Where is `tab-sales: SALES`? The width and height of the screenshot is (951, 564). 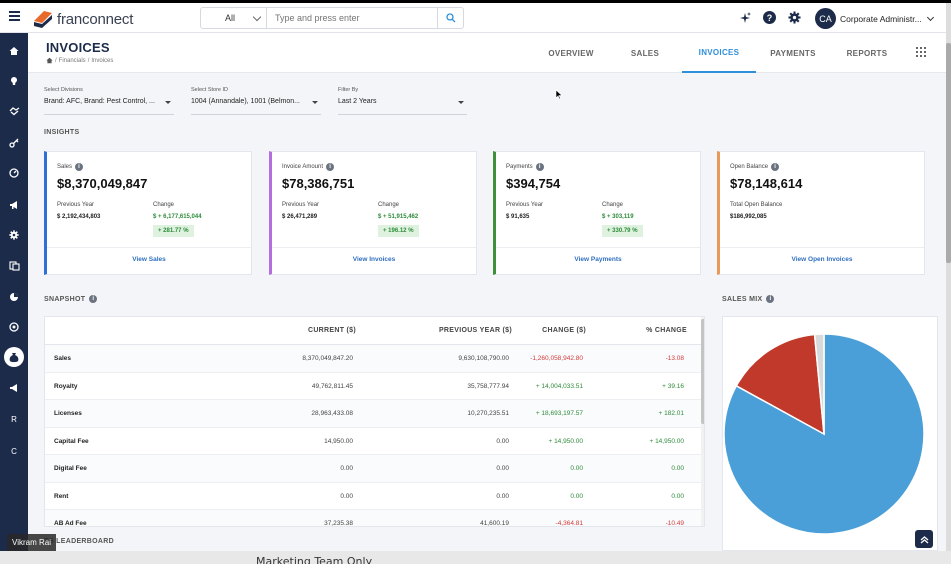
tab-sales: SALES is located at coordinates (645, 53).